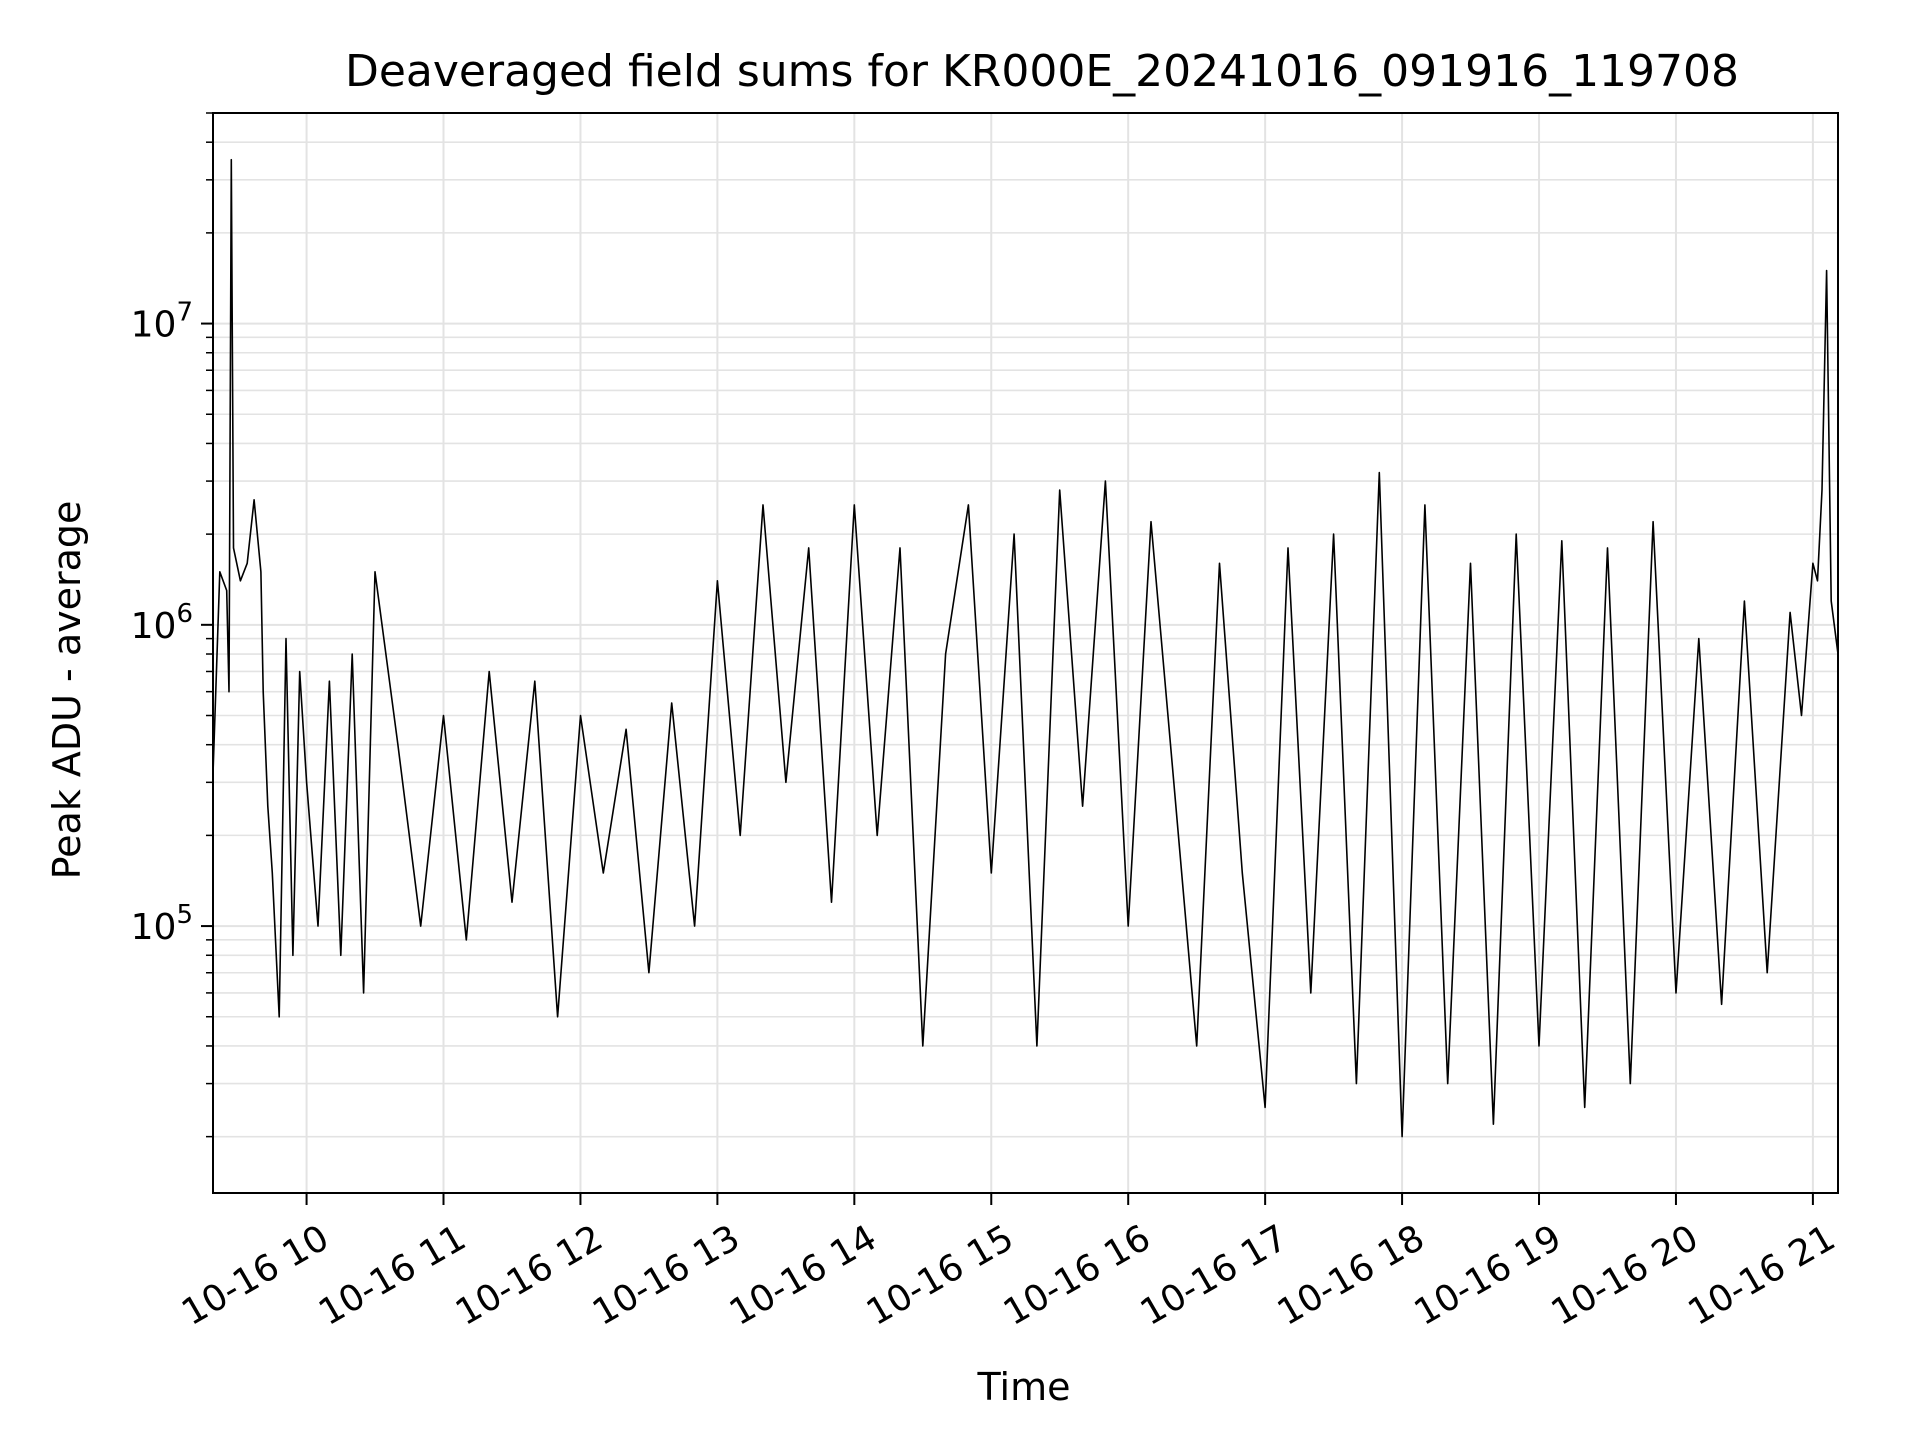 This screenshot has width=1920, height=1440. Describe the element at coordinates (162, 322) in the screenshot. I see `y-tick-label: 10⁷` at that location.